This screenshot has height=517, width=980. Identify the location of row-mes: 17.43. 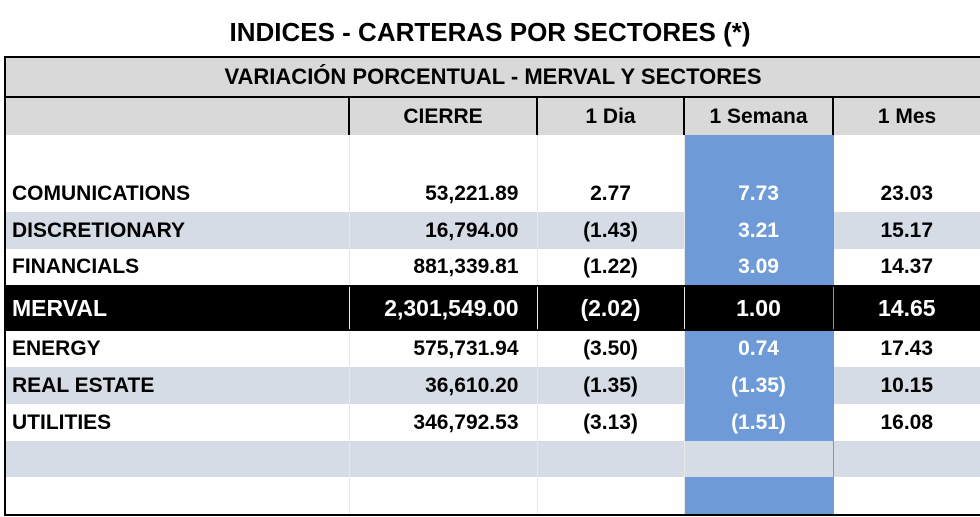
(906, 348).